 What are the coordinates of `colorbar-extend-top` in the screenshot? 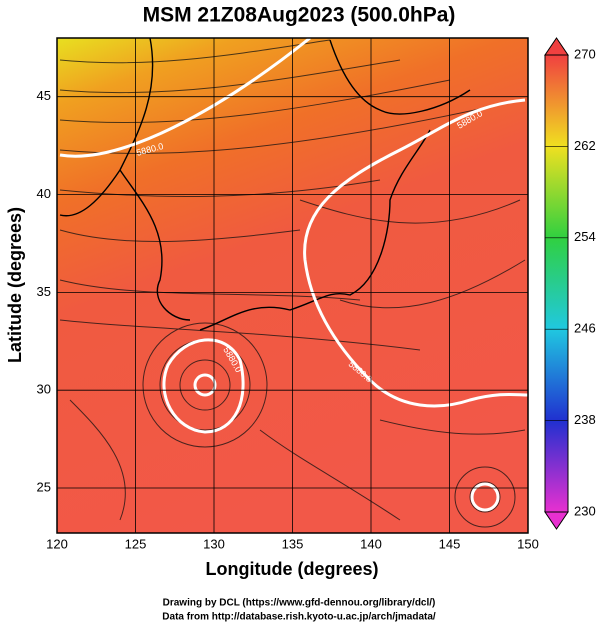 It's located at (556, 46).